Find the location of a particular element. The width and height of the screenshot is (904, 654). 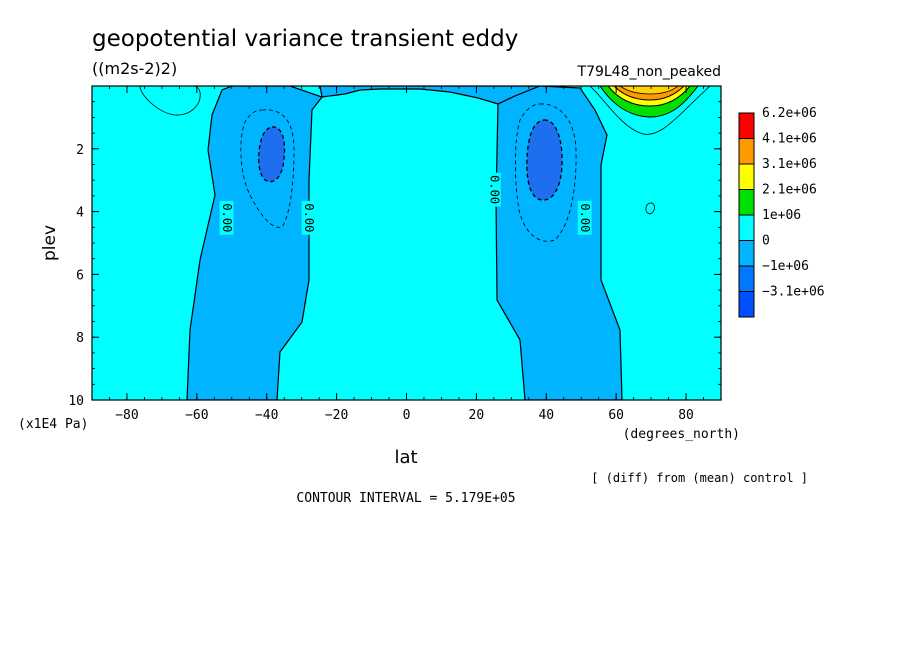

y-tick-label: 8 is located at coordinates (80, 338).